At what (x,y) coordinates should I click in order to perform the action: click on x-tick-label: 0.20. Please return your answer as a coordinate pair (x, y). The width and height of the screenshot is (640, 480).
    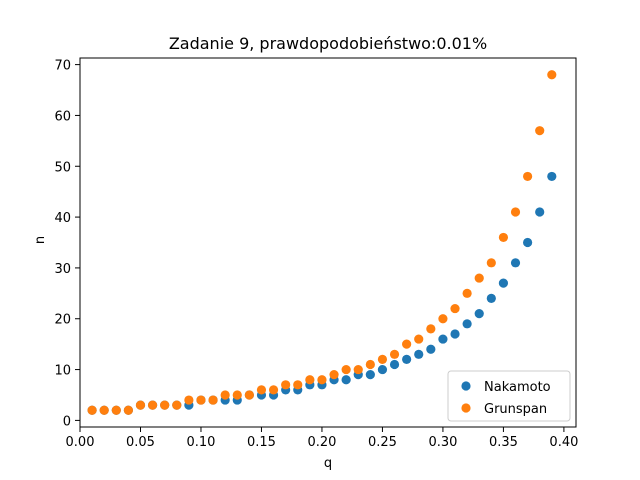
    Looking at the image, I should click on (321, 442).